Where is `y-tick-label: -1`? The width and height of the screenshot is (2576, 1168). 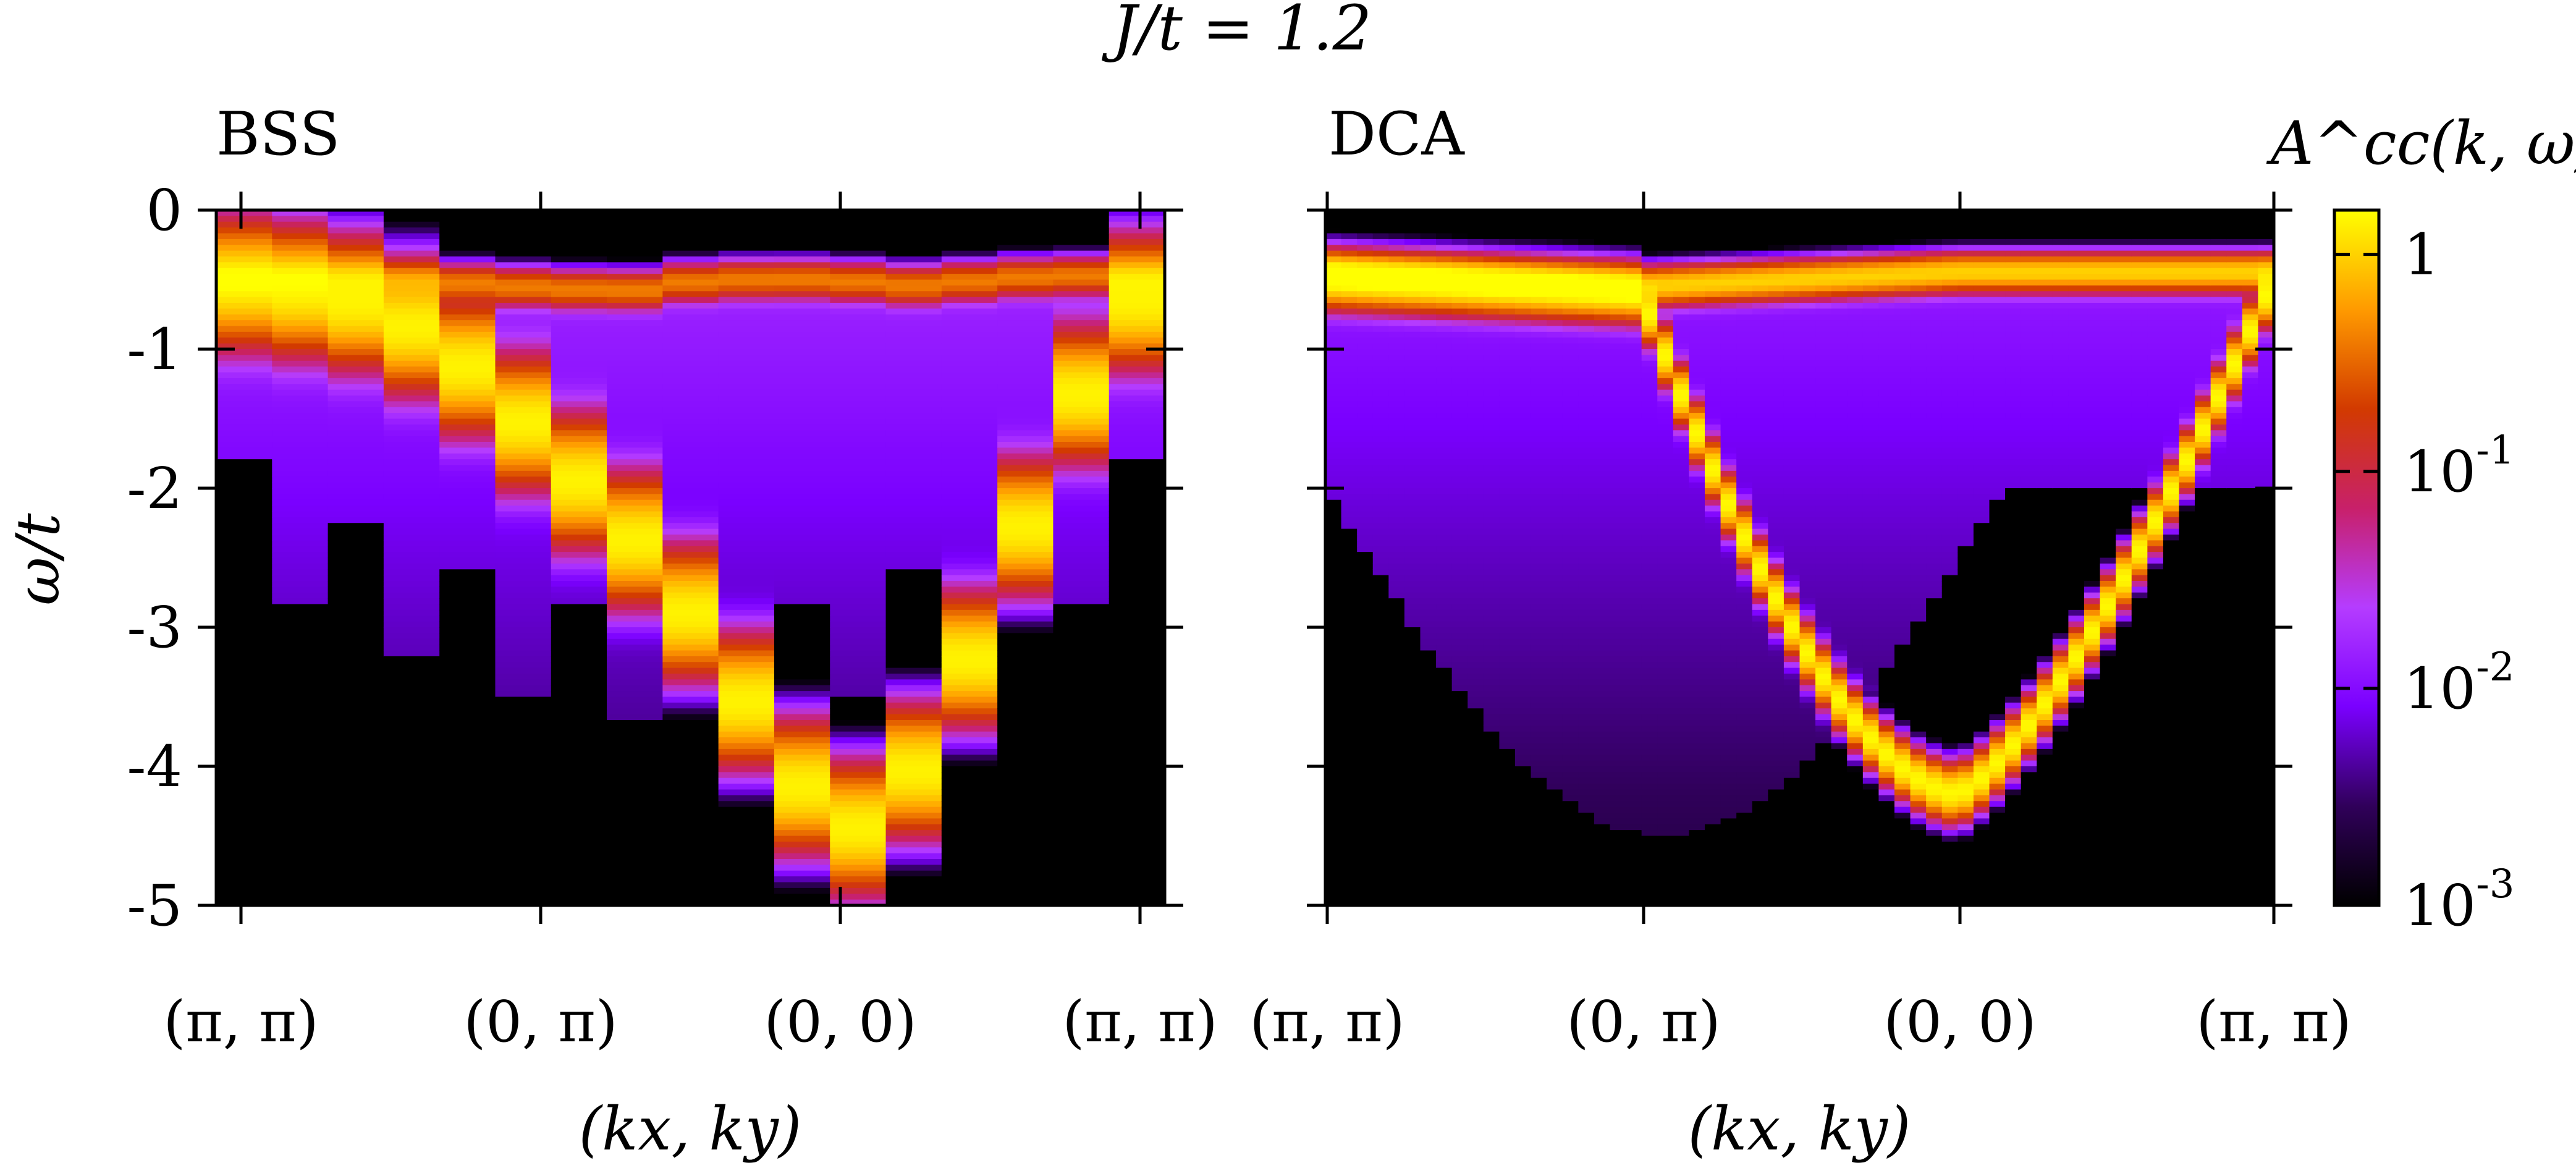 y-tick-label: -1 is located at coordinates (154, 349).